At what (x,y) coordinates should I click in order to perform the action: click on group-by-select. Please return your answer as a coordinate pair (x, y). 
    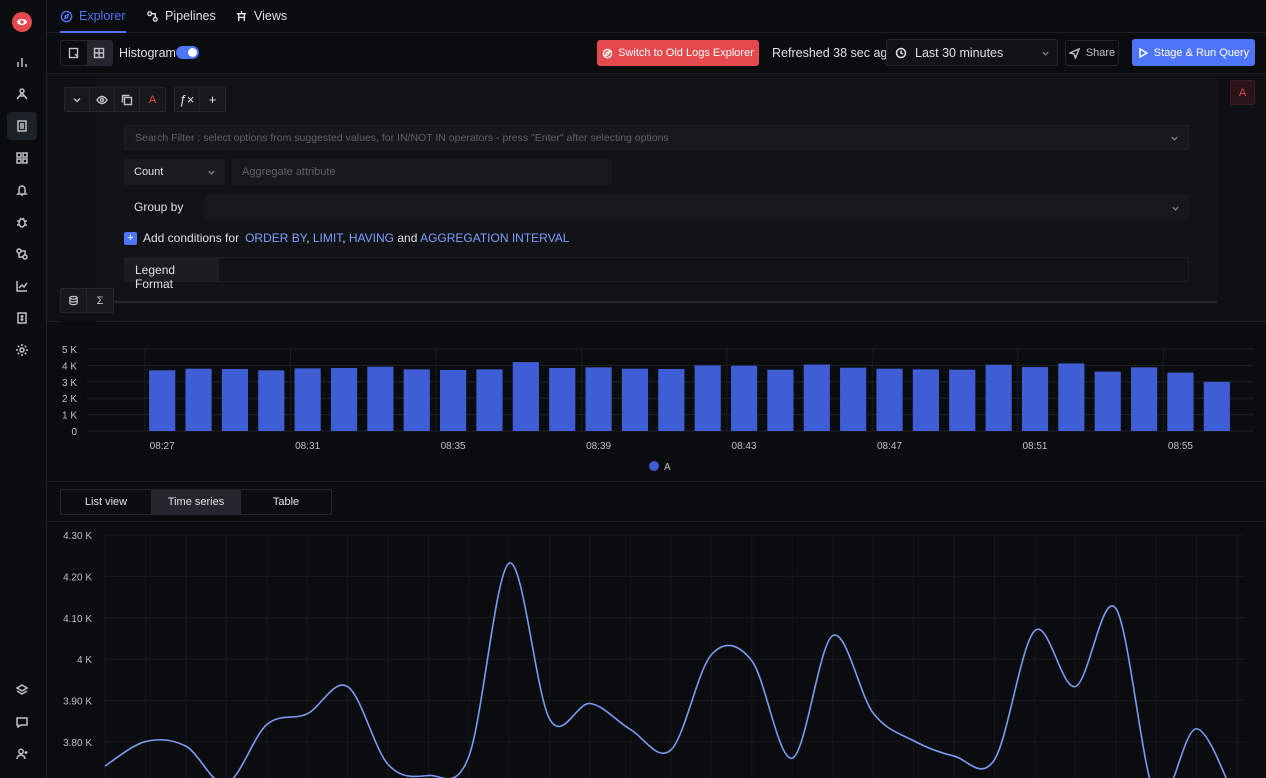
    Looking at the image, I should click on (697, 206).